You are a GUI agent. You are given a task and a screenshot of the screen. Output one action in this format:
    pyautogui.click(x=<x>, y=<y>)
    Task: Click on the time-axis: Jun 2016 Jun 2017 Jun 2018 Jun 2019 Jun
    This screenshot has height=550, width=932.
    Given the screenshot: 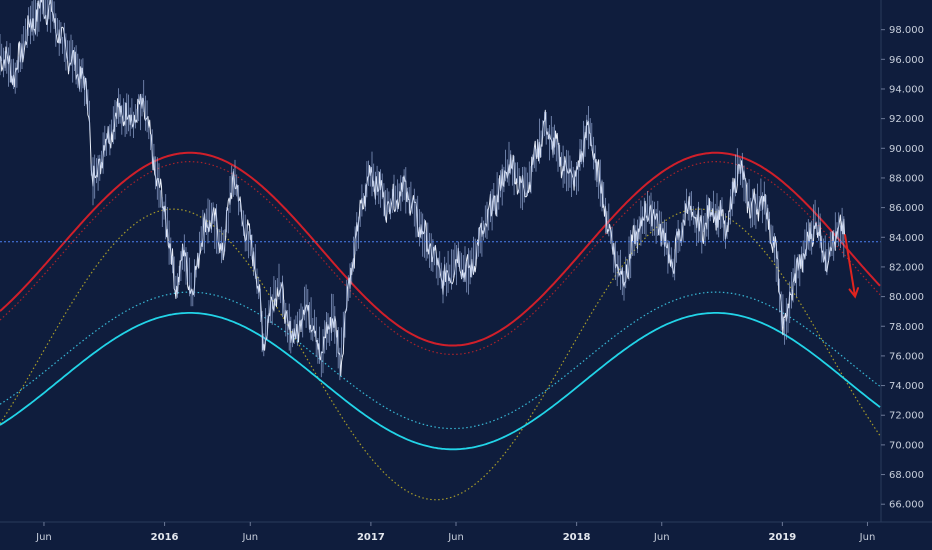 What is the action you would take?
    pyautogui.click(x=455, y=532)
    